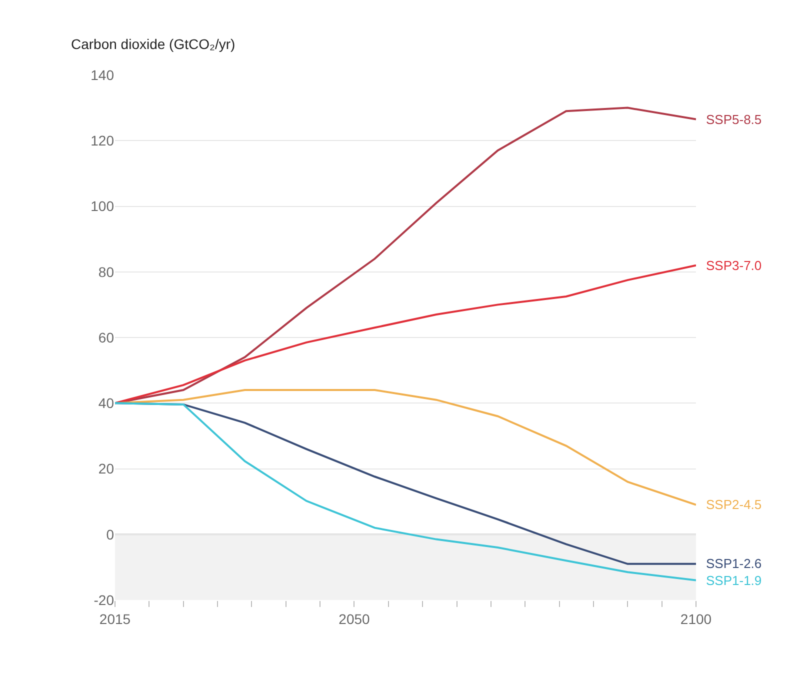 Image resolution: width=806 pixels, height=675 pixels. What do you see at coordinates (115, 618) in the screenshot?
I see `x-tick-label: 2015` at bounding box center [115, 618].